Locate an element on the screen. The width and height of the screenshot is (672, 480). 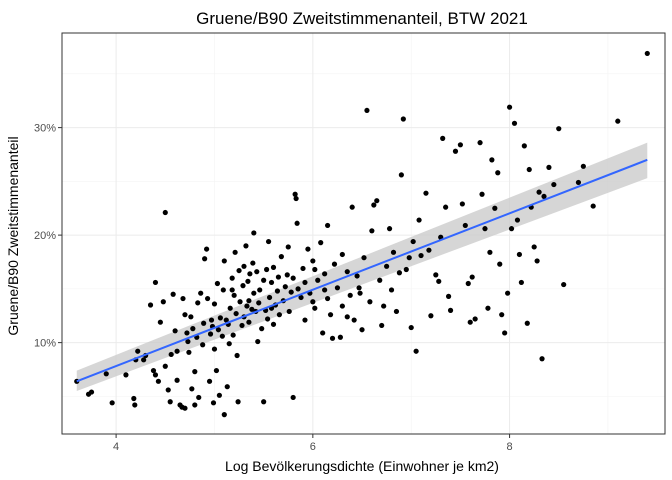
x-tick-label: 6 is located at coordinates (313, 447).